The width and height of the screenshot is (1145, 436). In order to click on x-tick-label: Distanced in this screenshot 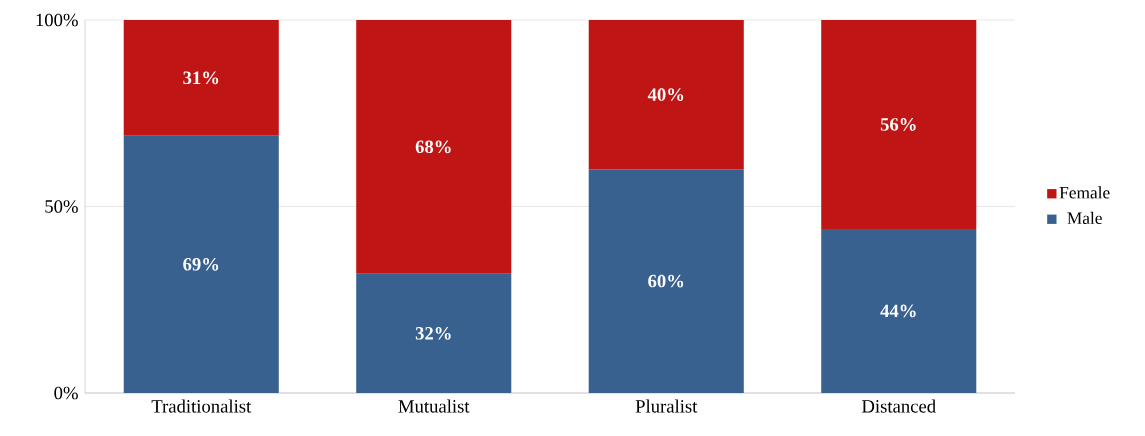, I will do `click(898, 406)`.